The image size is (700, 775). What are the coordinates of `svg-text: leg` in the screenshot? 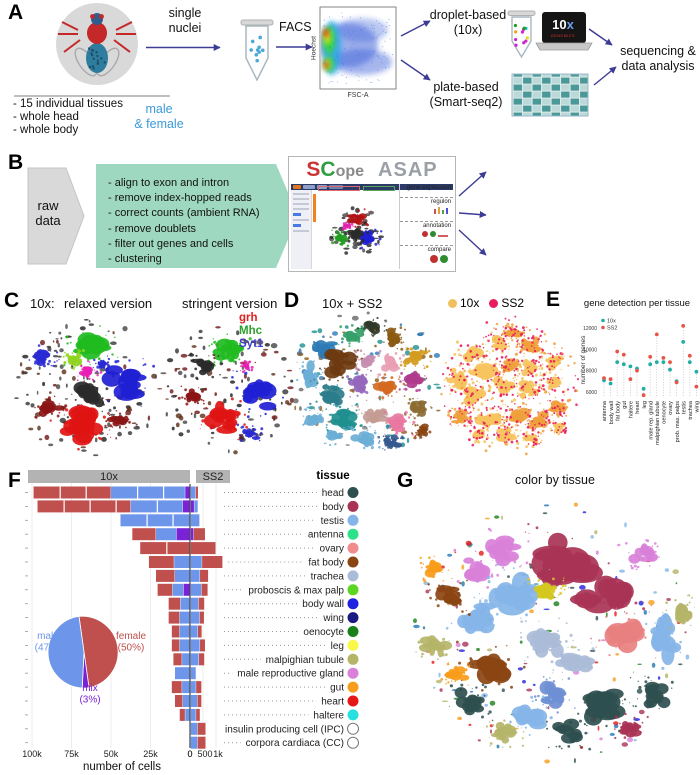 It's located at (645, 404).